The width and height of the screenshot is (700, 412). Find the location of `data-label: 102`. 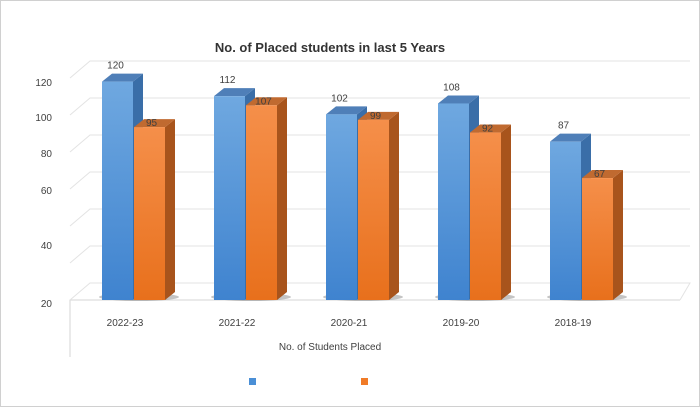

data-label: 102 is located at coordinates (339, 98).